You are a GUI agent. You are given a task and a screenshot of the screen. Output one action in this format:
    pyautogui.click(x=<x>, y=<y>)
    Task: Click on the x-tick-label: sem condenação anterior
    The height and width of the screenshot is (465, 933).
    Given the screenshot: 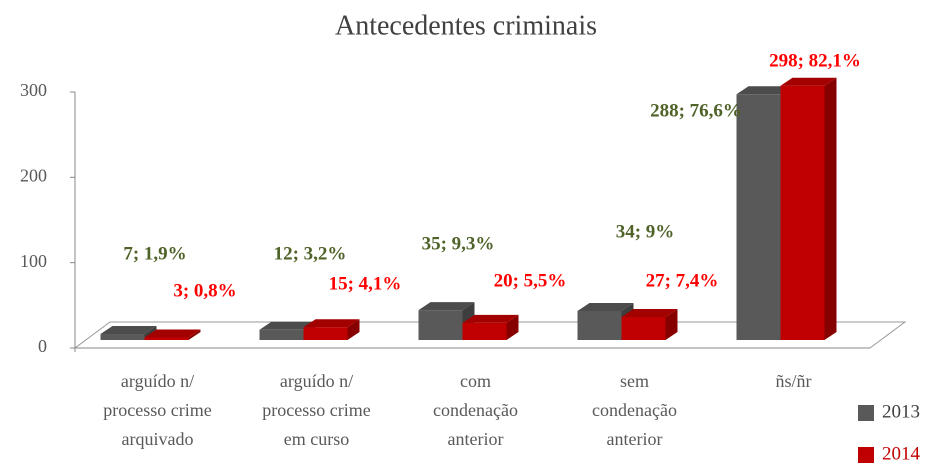 What is the action you would take?
    pyautogui.click(x=634, y=410)
    